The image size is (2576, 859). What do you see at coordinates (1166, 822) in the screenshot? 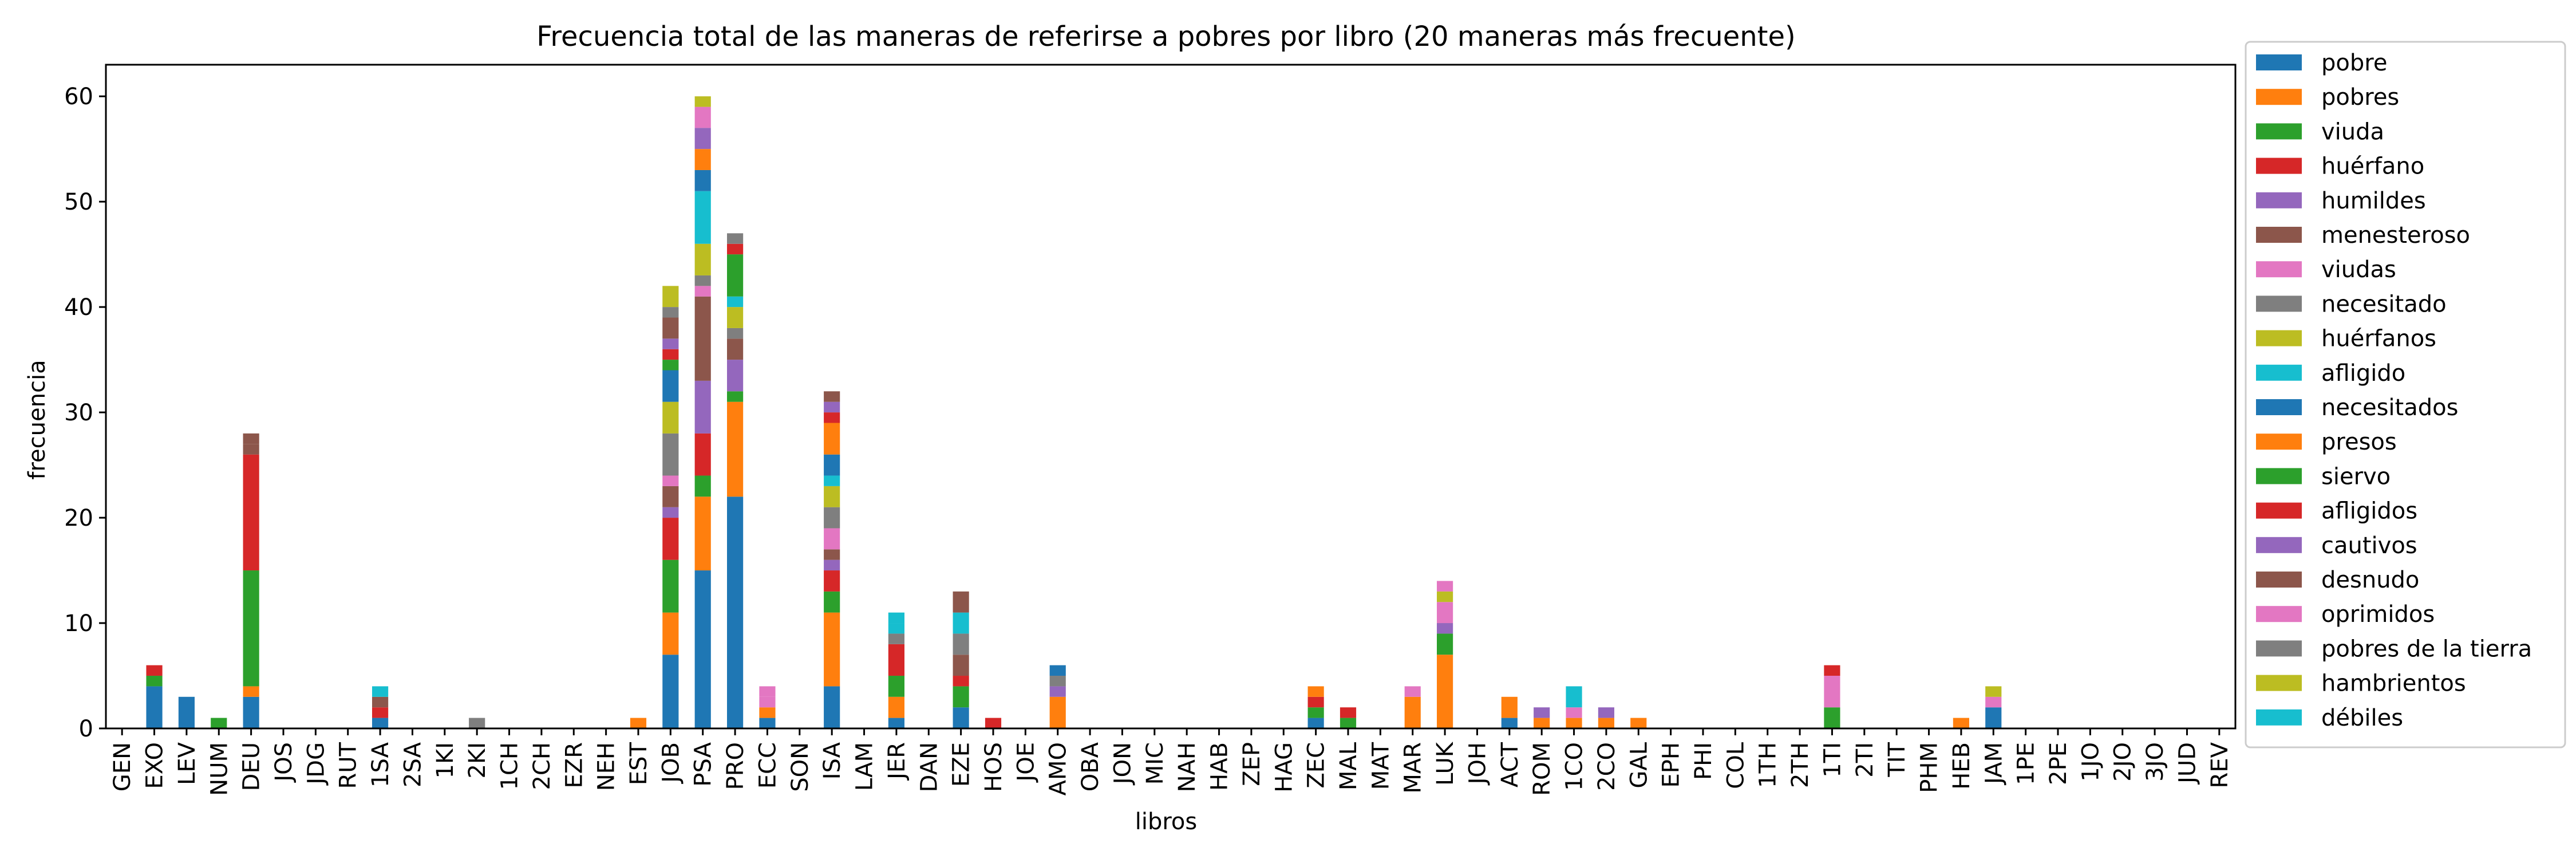
I see `x-axis-label: libros` at bounding box center [1166, 822].